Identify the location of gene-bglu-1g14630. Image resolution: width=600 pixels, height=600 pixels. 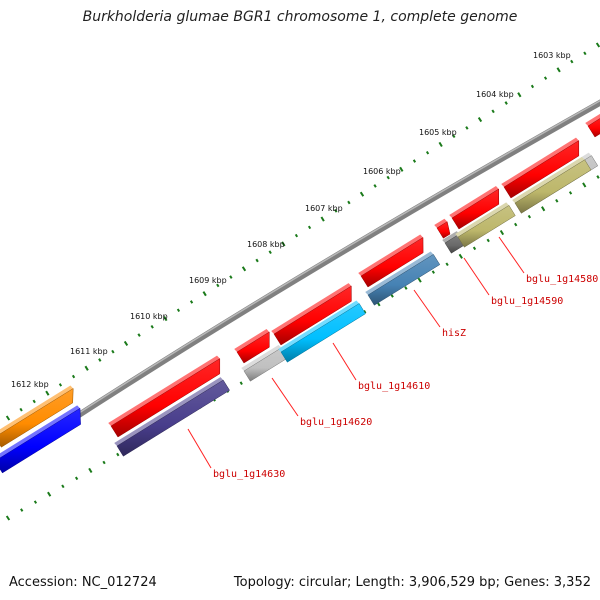
(172, 417).